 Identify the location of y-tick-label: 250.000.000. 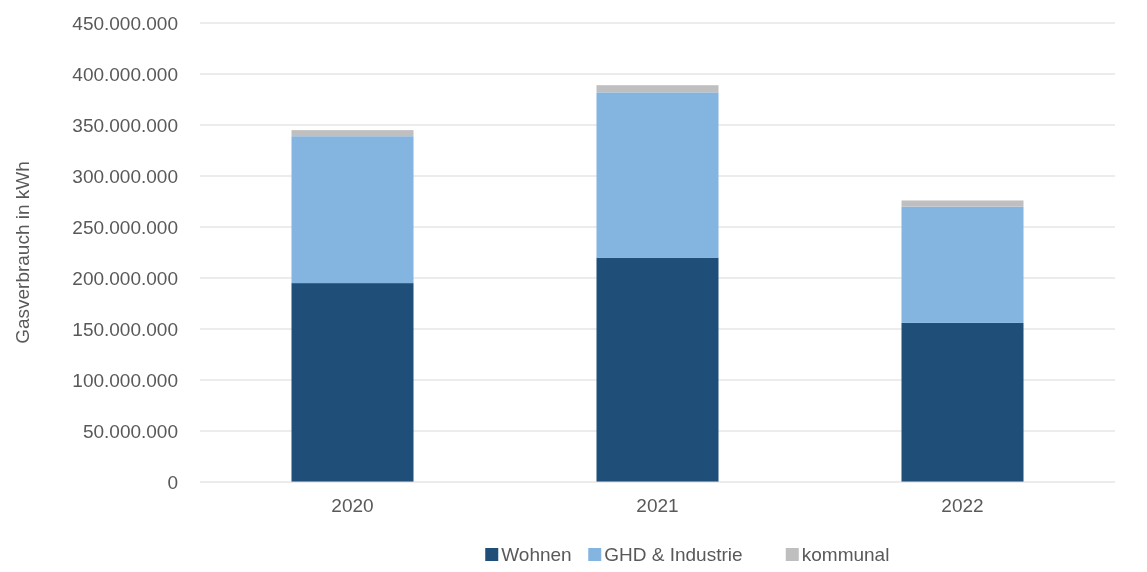
(125, 227).